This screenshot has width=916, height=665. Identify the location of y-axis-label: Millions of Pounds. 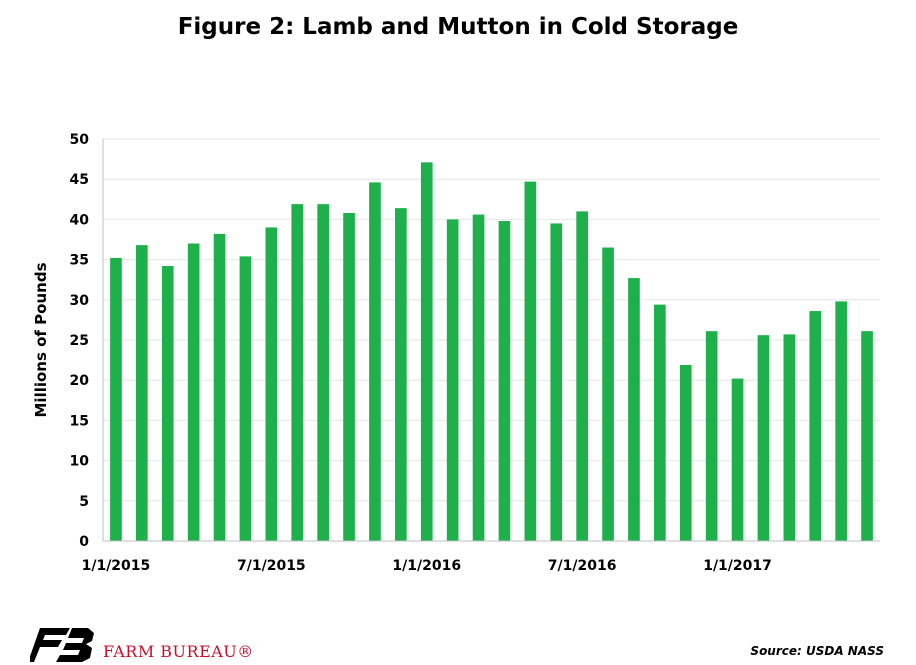
(41, 339).